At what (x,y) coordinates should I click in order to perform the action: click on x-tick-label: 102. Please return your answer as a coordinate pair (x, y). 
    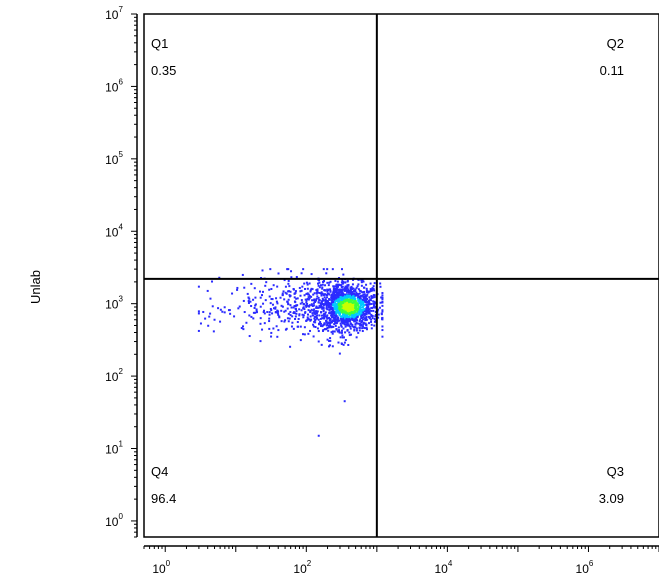
    Looking at the image, I should click on (302, 567).